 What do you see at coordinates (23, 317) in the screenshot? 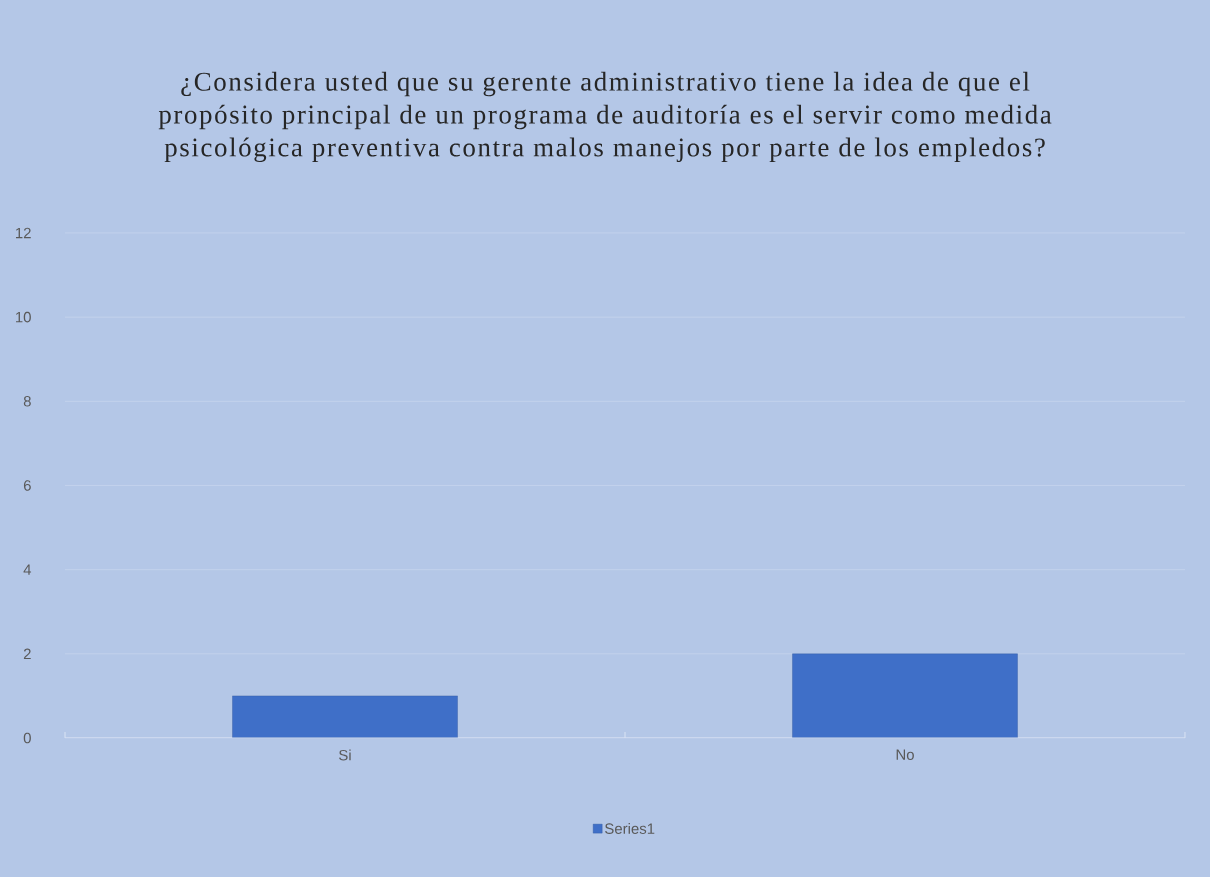
I see `y-tick-label: 10` at bounding box center [23, 317].